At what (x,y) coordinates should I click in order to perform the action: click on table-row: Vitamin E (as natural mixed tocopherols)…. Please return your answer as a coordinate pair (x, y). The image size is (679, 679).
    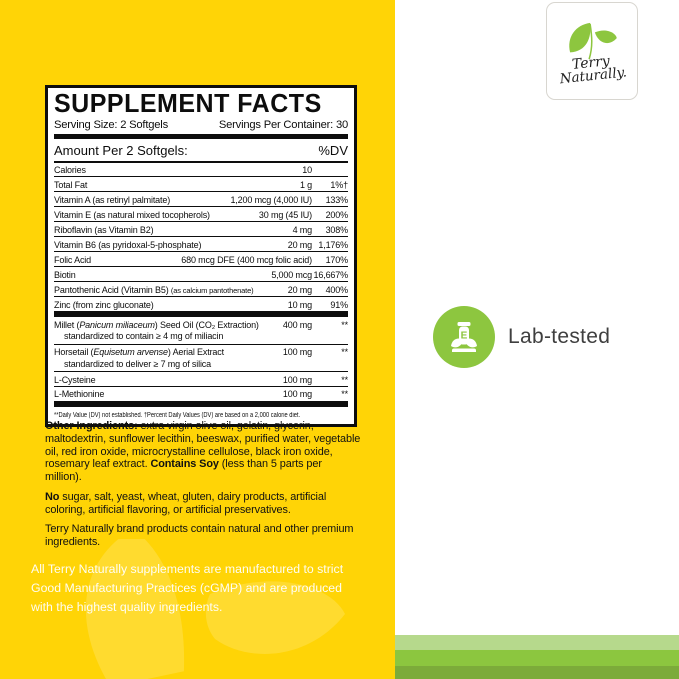
    Looking at the image, I should click on (201, 215).